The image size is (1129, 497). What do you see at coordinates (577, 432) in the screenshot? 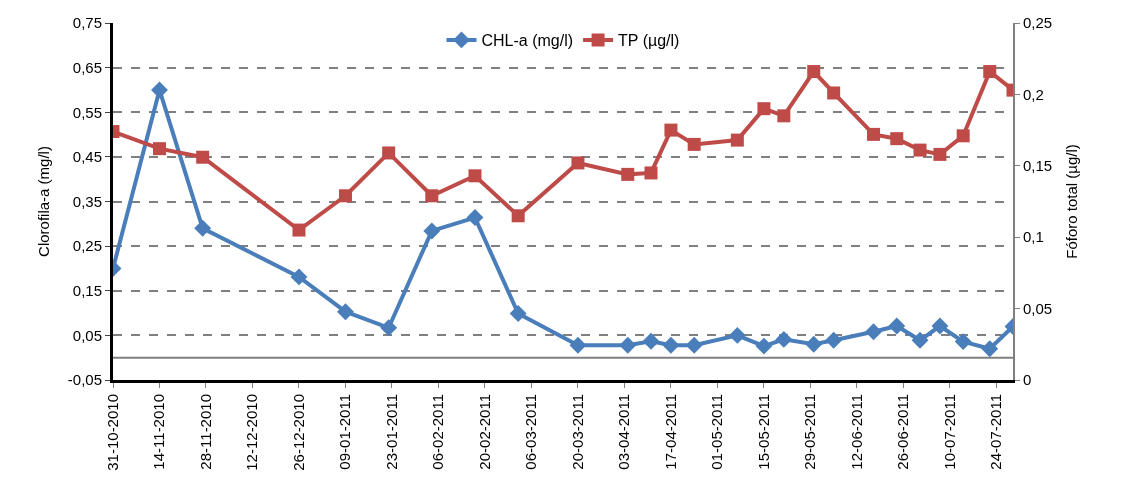
I see `x-tick-label: 20-03-2011` at bounding box center [577, 432].